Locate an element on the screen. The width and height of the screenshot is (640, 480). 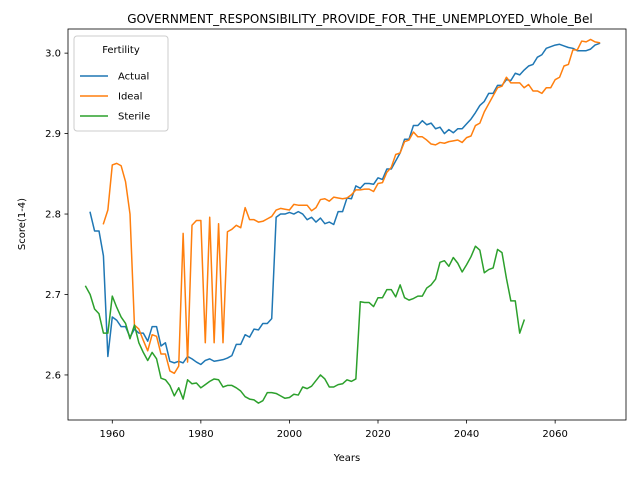
legend-label-ideal: Ideal is located at coordinates (130, 97).